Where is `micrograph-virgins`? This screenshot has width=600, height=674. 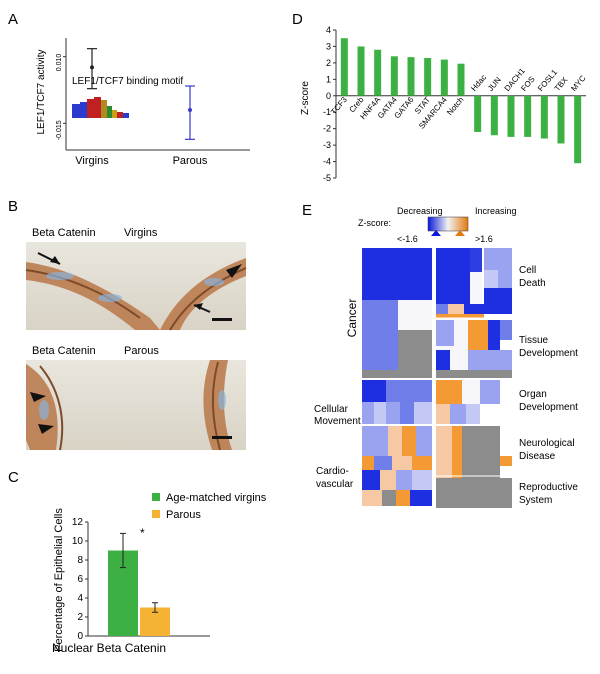
micrograph-virgins is located at coordinates (136, 286).